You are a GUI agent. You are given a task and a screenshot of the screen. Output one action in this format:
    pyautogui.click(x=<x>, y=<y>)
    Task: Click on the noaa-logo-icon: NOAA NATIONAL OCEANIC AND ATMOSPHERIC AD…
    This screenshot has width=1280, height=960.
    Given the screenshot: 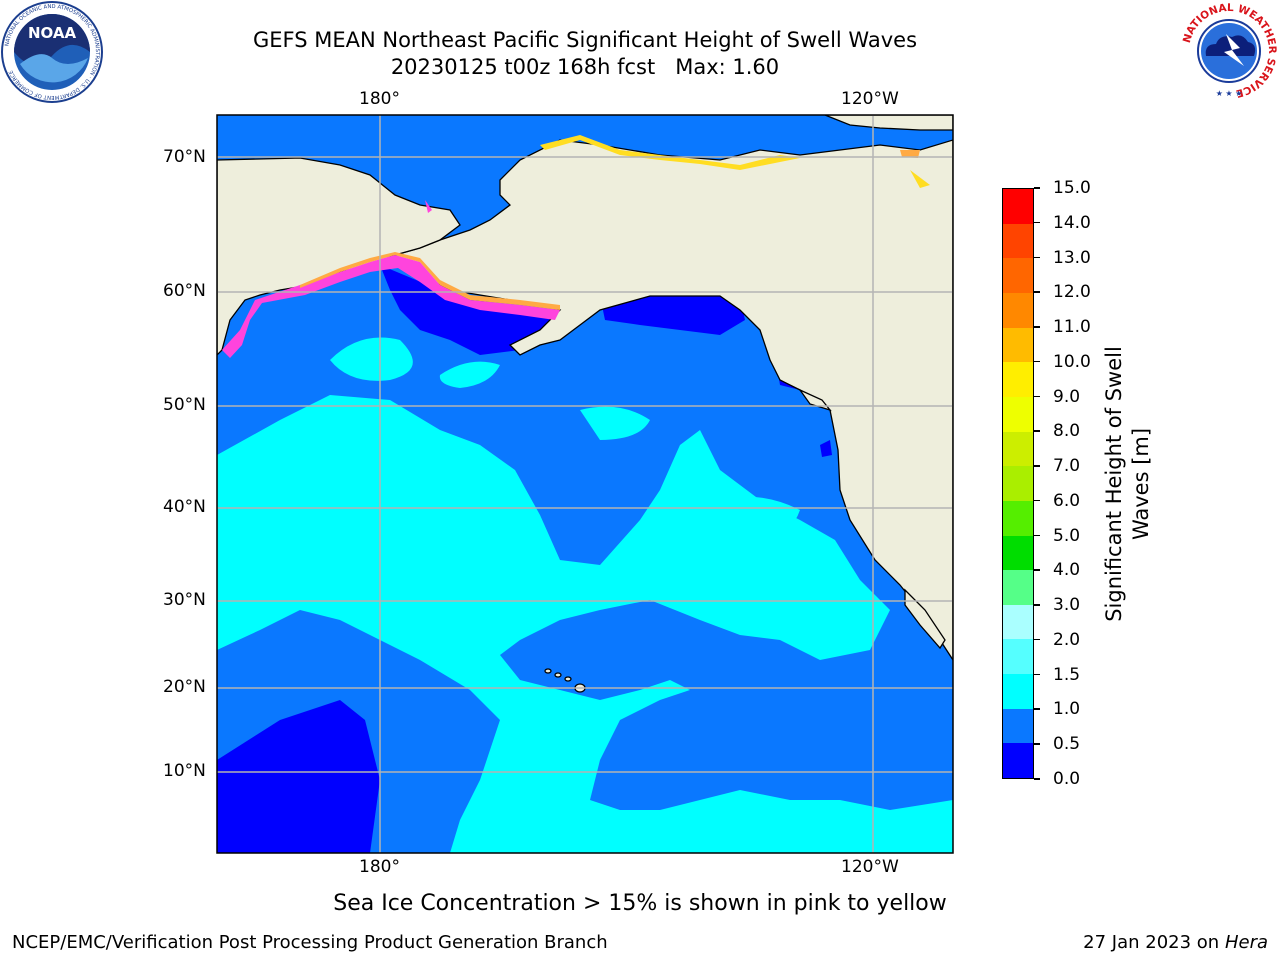 What is the action you would take?
    pyautogui.click(x=52, y=52)
    